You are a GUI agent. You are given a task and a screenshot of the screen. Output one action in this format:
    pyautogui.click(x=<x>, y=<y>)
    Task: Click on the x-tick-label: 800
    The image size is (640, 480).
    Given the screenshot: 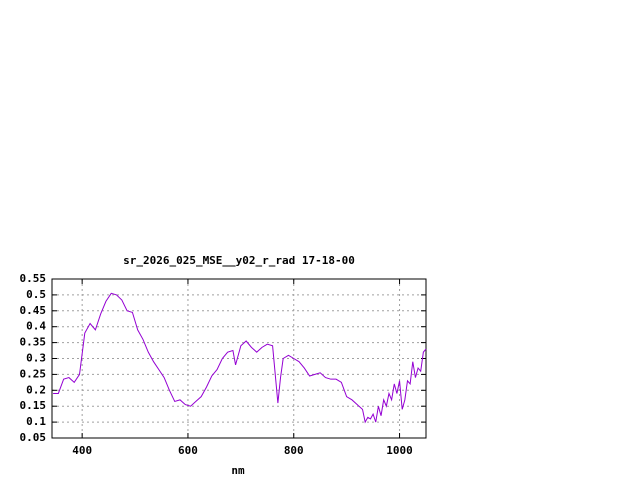 What is the action you would take?
    pyautogui.click(x=294, y=450)
    